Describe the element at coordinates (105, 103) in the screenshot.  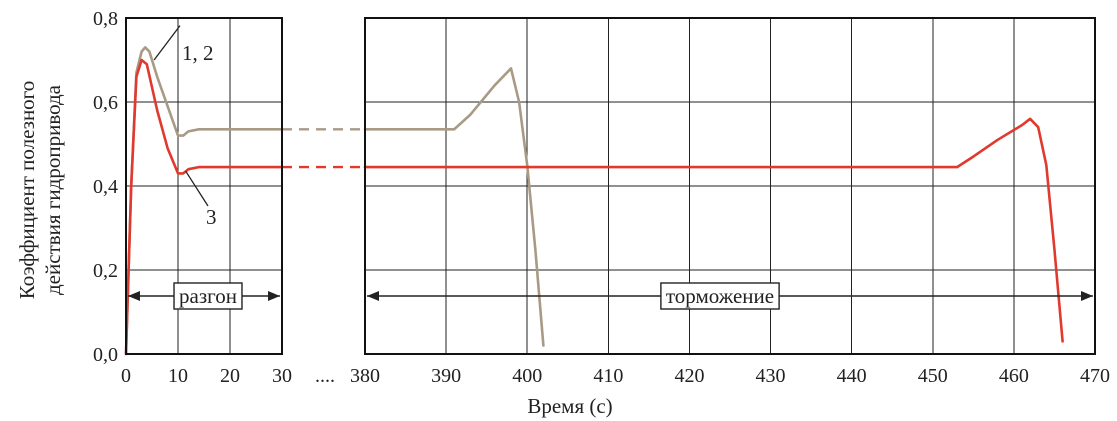
I see `y-tick-label: 0,6` at that location.